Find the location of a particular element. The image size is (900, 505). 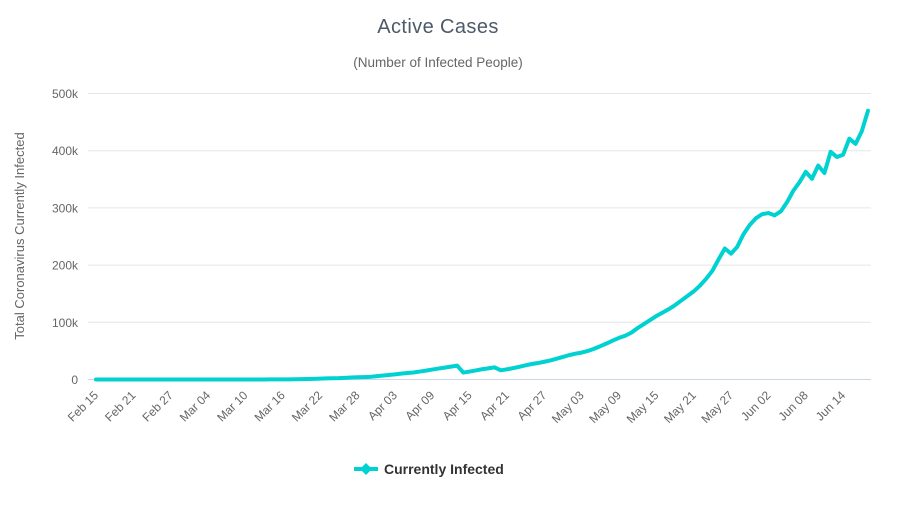

chart-title: Active Cases is located at coordinates (438, 27).